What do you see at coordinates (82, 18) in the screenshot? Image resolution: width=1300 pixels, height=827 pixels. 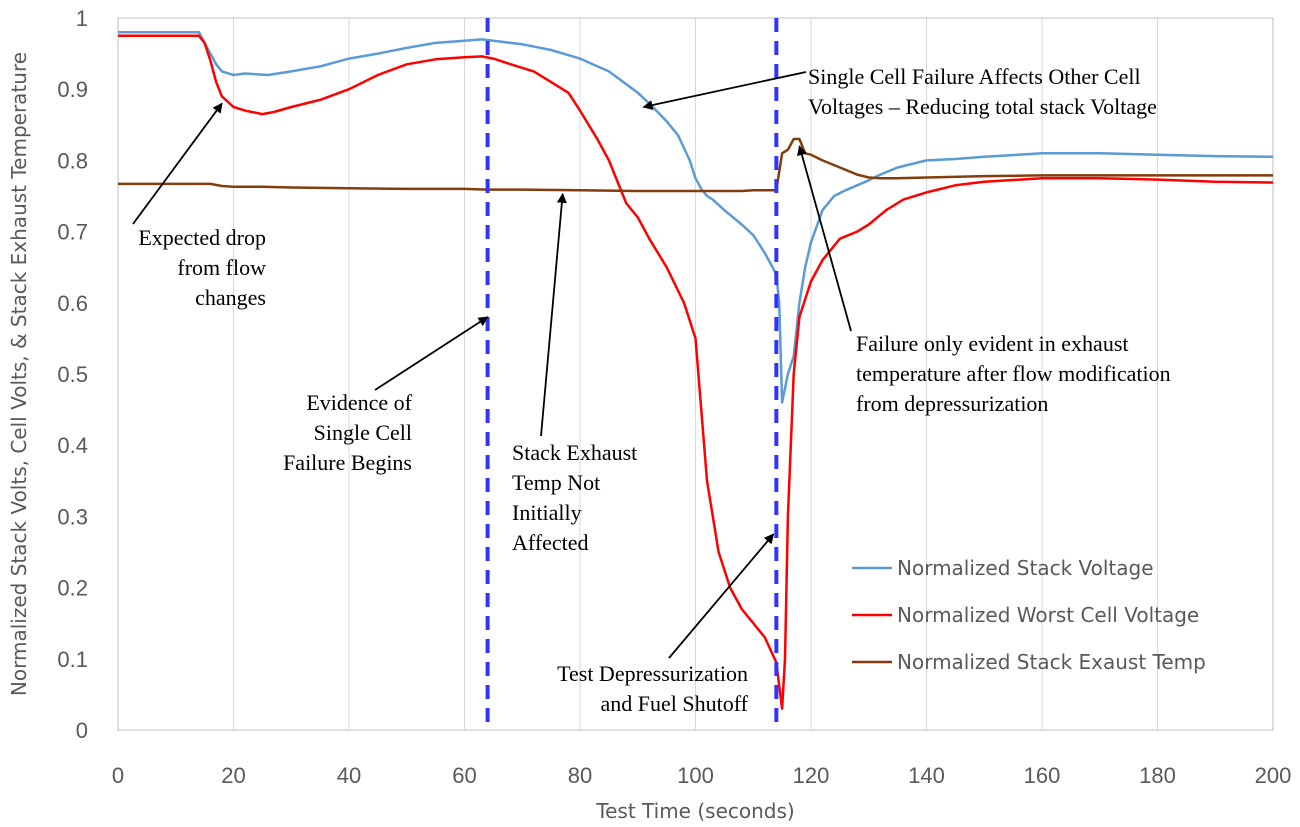 I see `y-tick-label: 1` at bounding box center [82, 18].